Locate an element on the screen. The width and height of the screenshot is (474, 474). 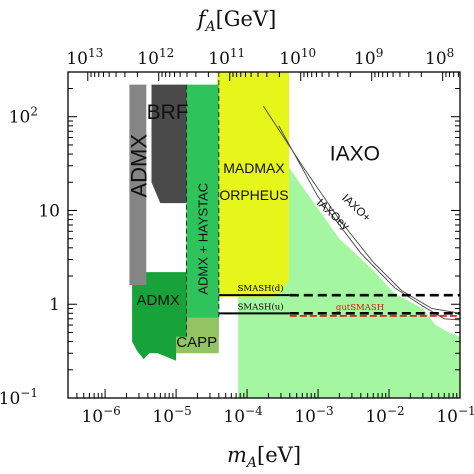
label-brf: BRF is located at coordinates (168, 112).